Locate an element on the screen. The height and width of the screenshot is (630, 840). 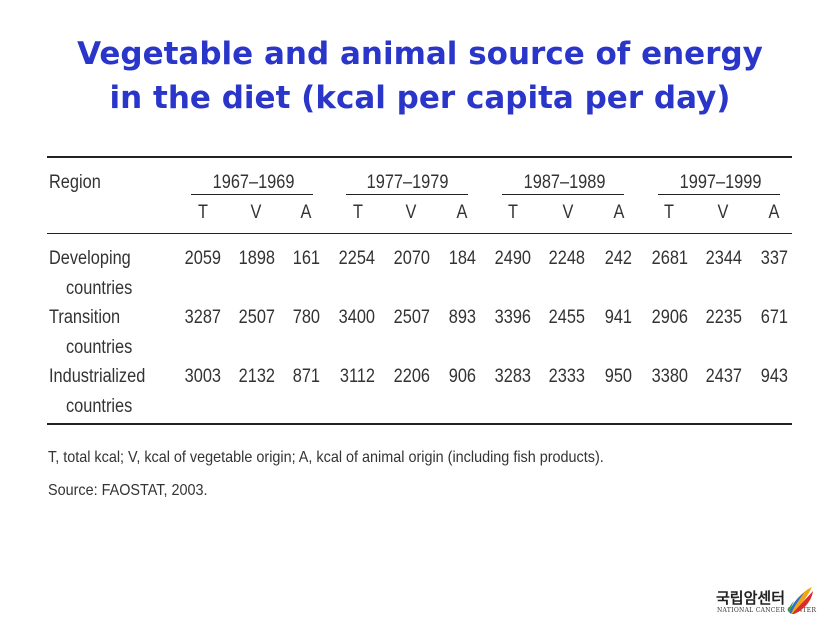
logo-english-text: NATIONAL CANCER CENTER is located at coordinates (767, 610).